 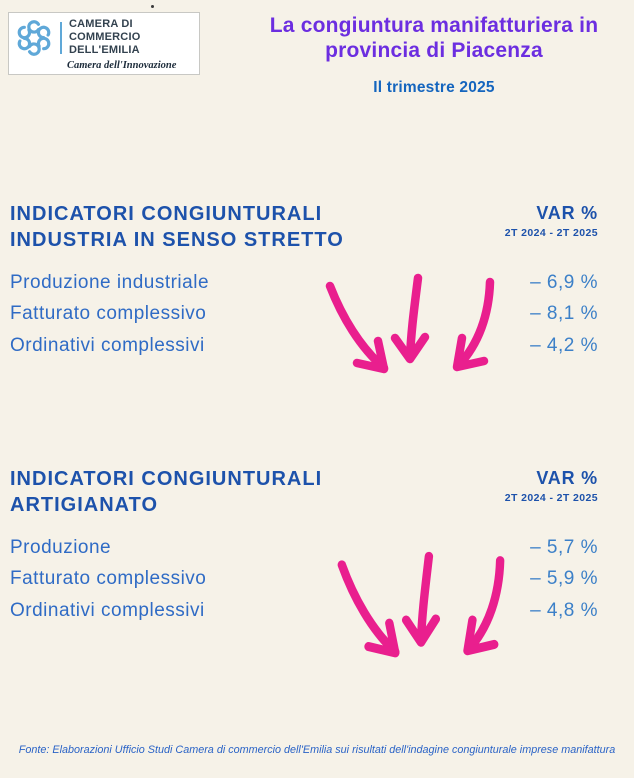 I want to click on indicator-value: – 4,2 %, so click(x=564, y=345).